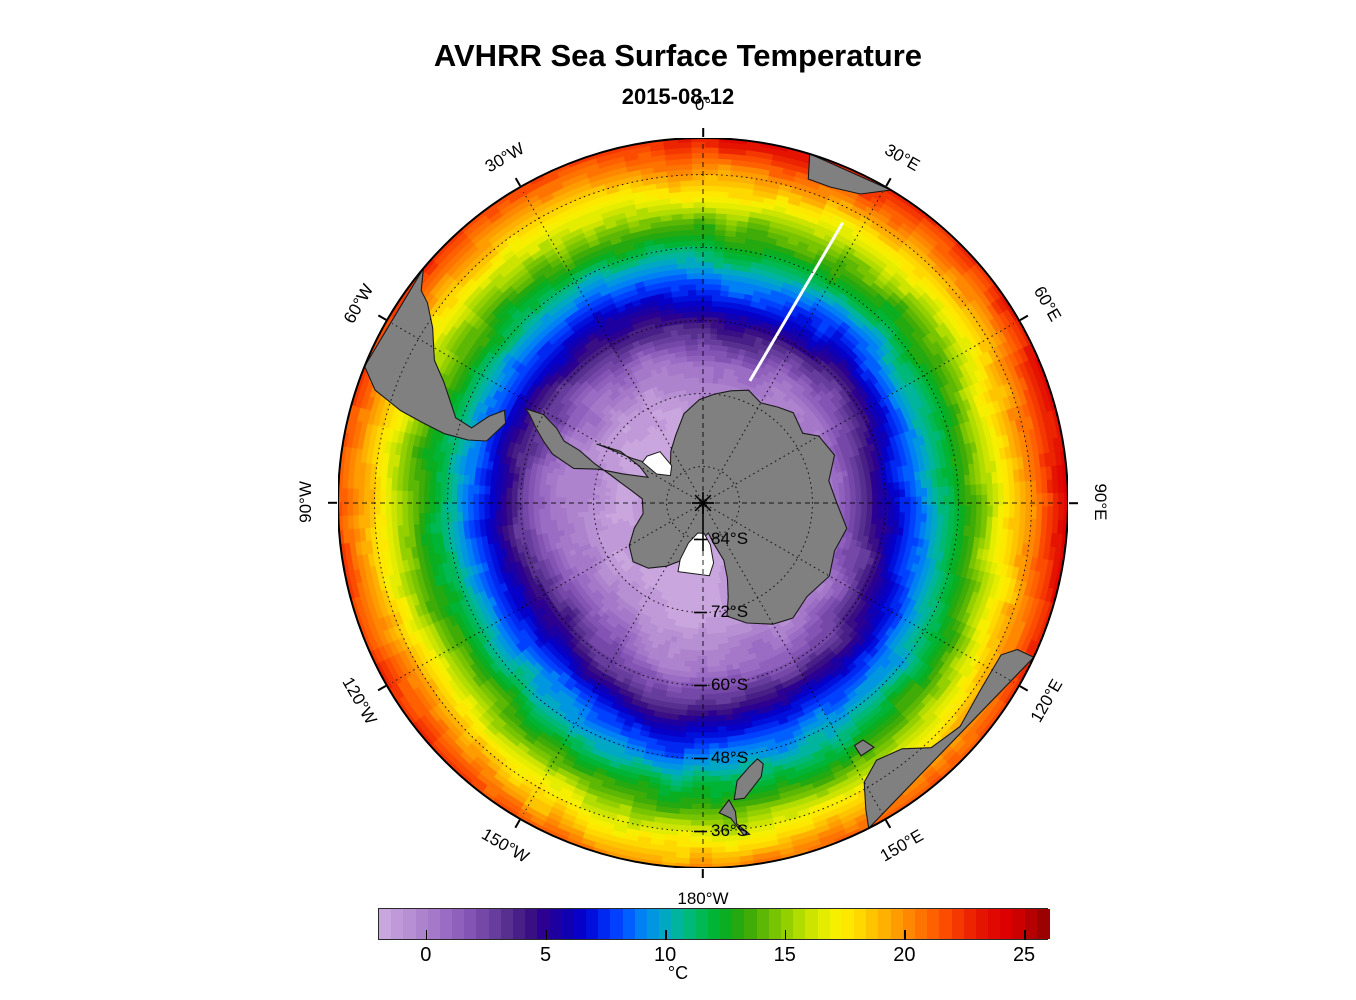 This screenshot has height=1000, width=1356. What do you see at coordinates (784, 955) in the screenshot?
I see `colorbar-tick-label: 15` at bounding box center [784, 955].